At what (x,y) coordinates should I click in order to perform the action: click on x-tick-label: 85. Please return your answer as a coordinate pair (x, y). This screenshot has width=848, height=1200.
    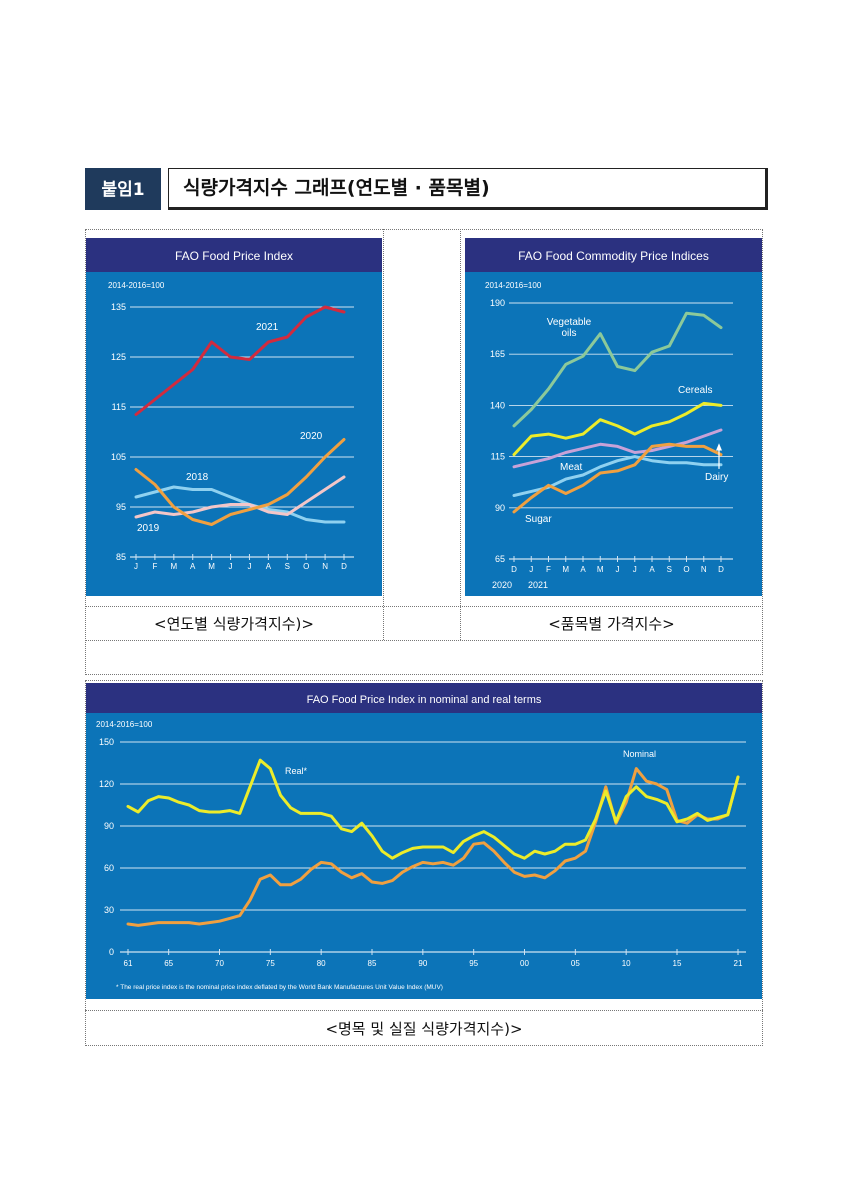
    Looking at the image, I should click on (372, 963).